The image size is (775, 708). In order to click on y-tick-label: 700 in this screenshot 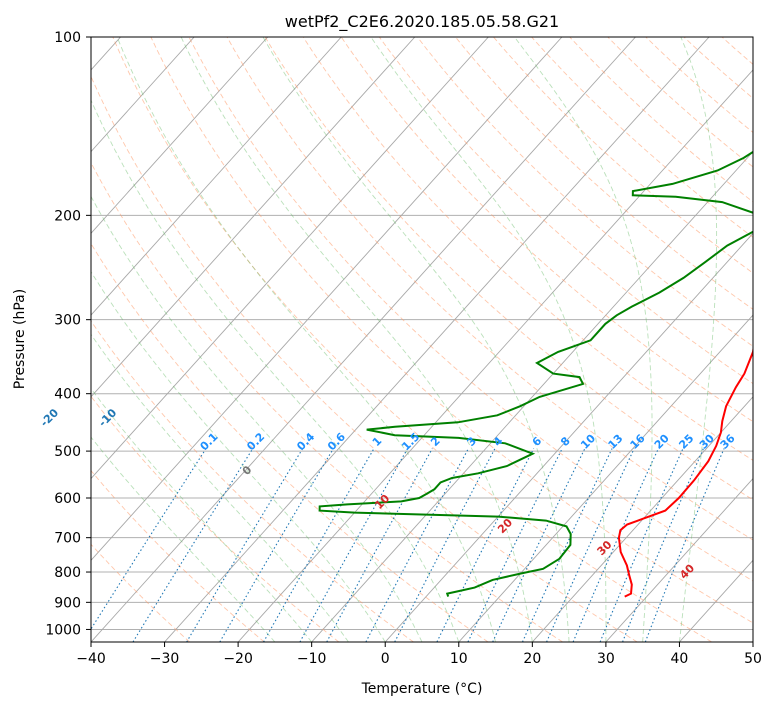, I will do `click(67, 539)`.